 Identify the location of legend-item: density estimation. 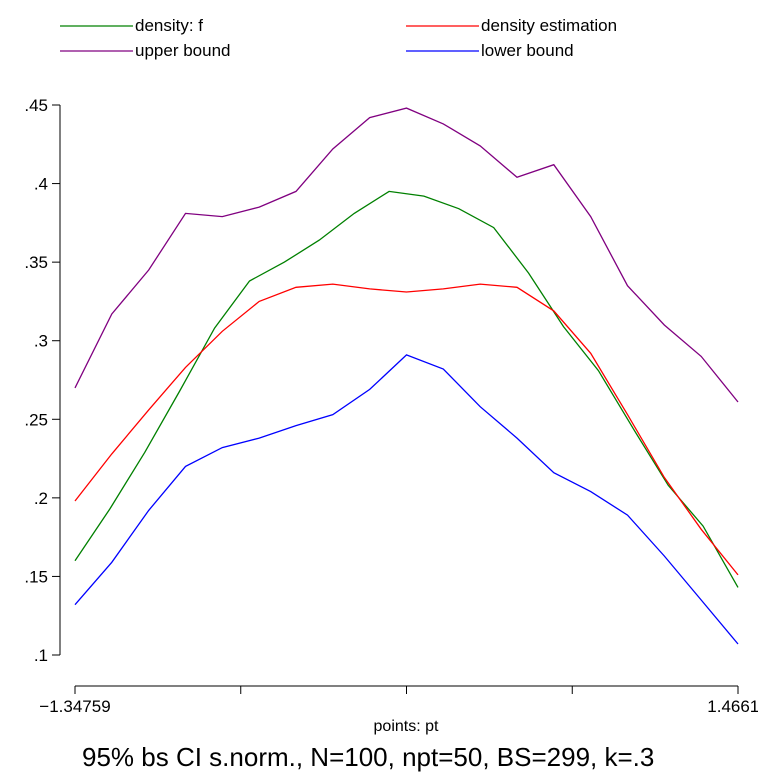
(511, 25).